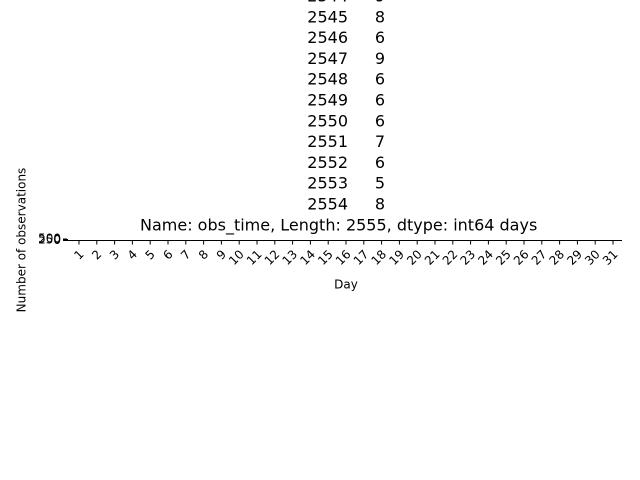  I want to click on title-index: 2552, so click(327, 162).